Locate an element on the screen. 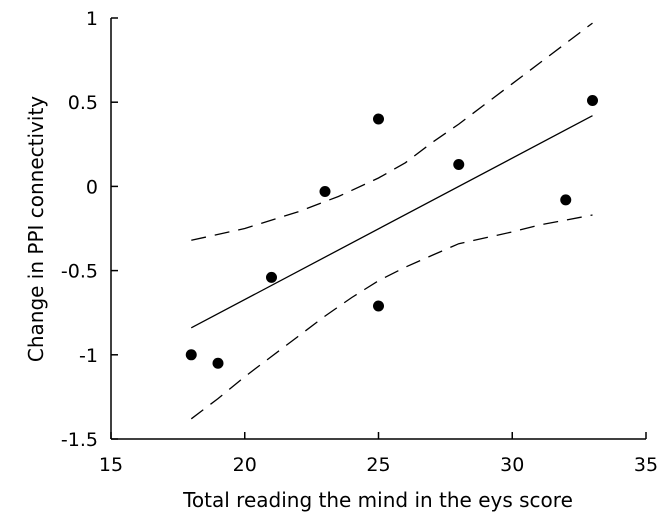 This screenshot has width=671, height=518. x-tick-label: 35 is located at coordinates (646, 465).